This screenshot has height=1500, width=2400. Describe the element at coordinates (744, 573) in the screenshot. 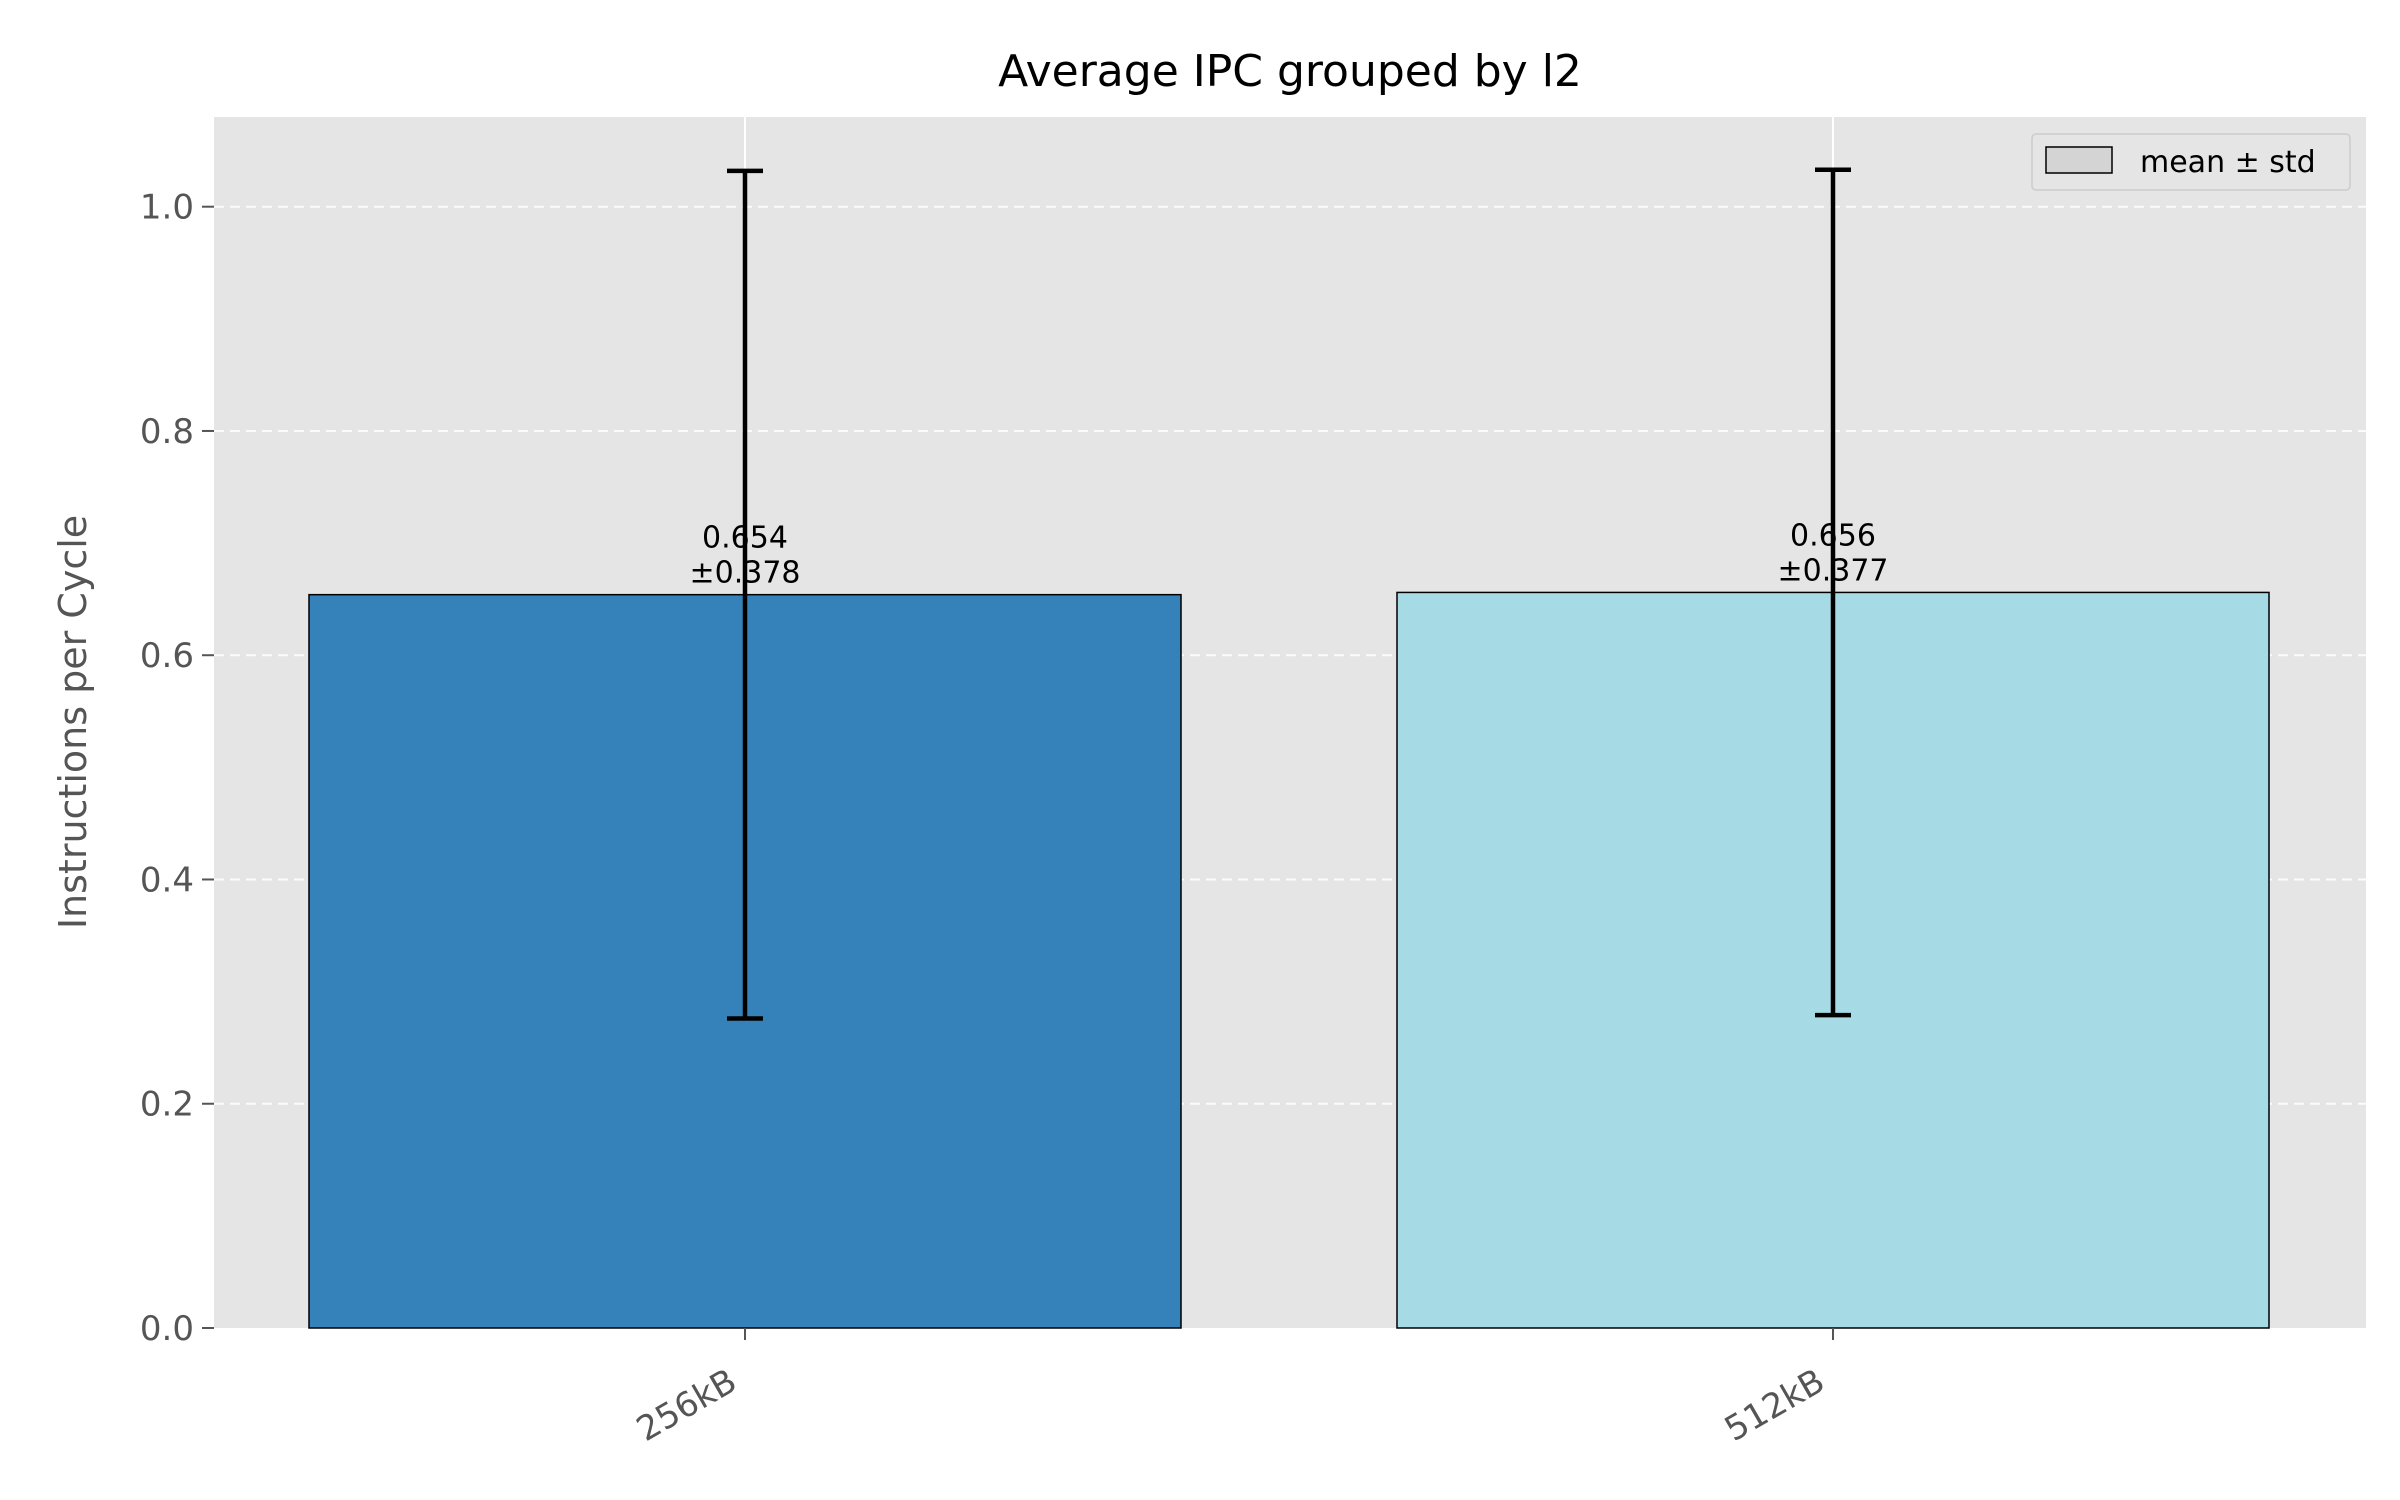

I see `bar-error-label: ±0.378` at that location.